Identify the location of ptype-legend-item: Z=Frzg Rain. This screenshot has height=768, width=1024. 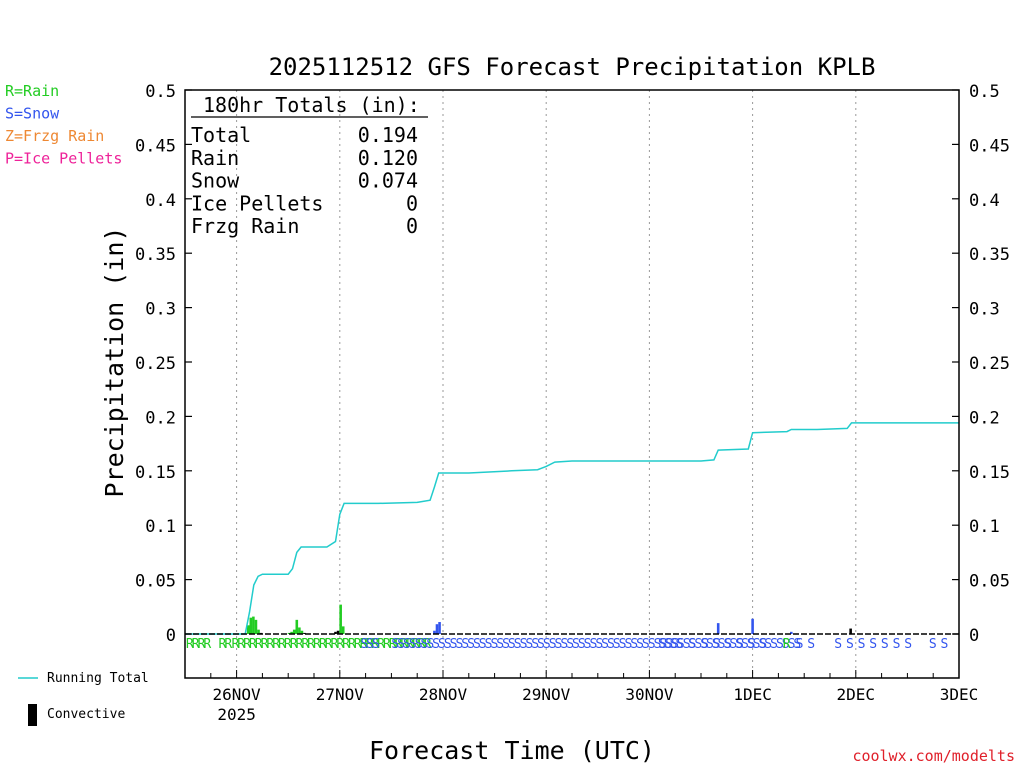
(54, 136).